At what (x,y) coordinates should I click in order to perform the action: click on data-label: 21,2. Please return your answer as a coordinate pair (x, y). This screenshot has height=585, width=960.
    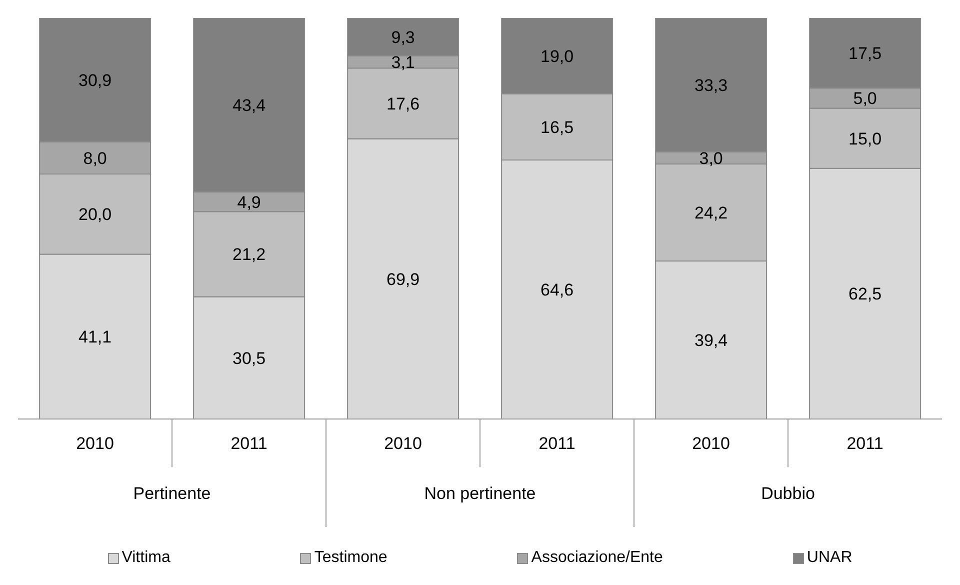
    Looking at the image, I should click on (249, 254).